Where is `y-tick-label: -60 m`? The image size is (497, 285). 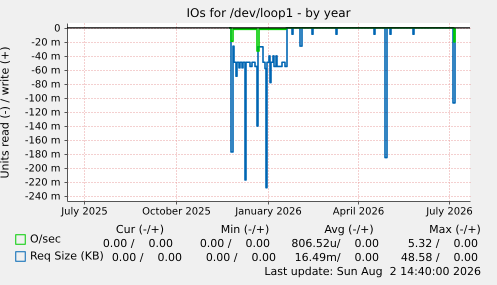
y-tick-label: -60 m is located at coordinates (45, 70).